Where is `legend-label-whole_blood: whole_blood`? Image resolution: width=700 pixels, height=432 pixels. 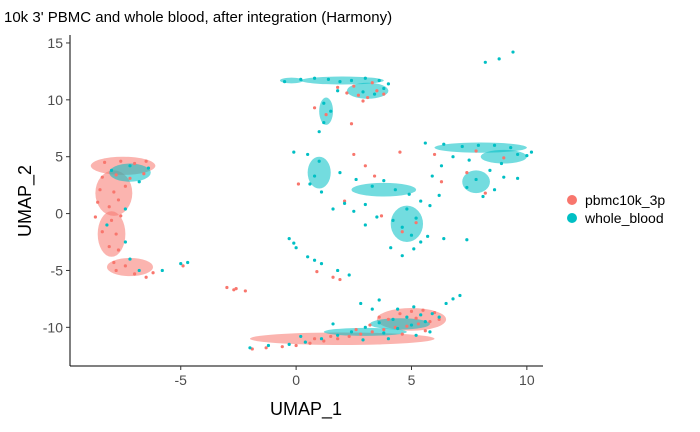
legend-label-whole_blood: whole_blood is located at coordinates (624, 218).